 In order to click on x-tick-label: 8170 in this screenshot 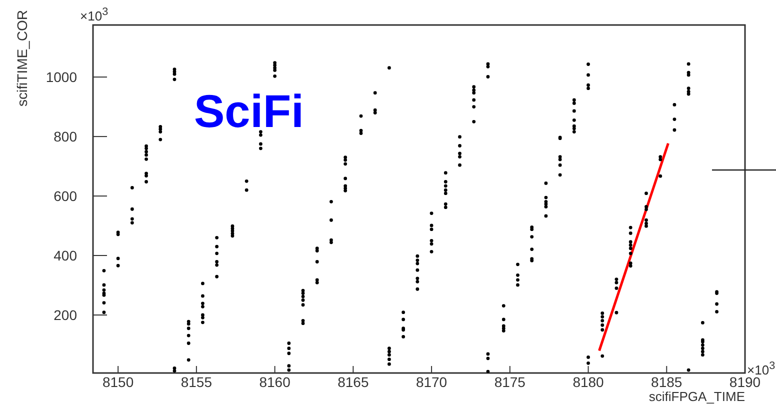, I will do `click(432, 382)`.